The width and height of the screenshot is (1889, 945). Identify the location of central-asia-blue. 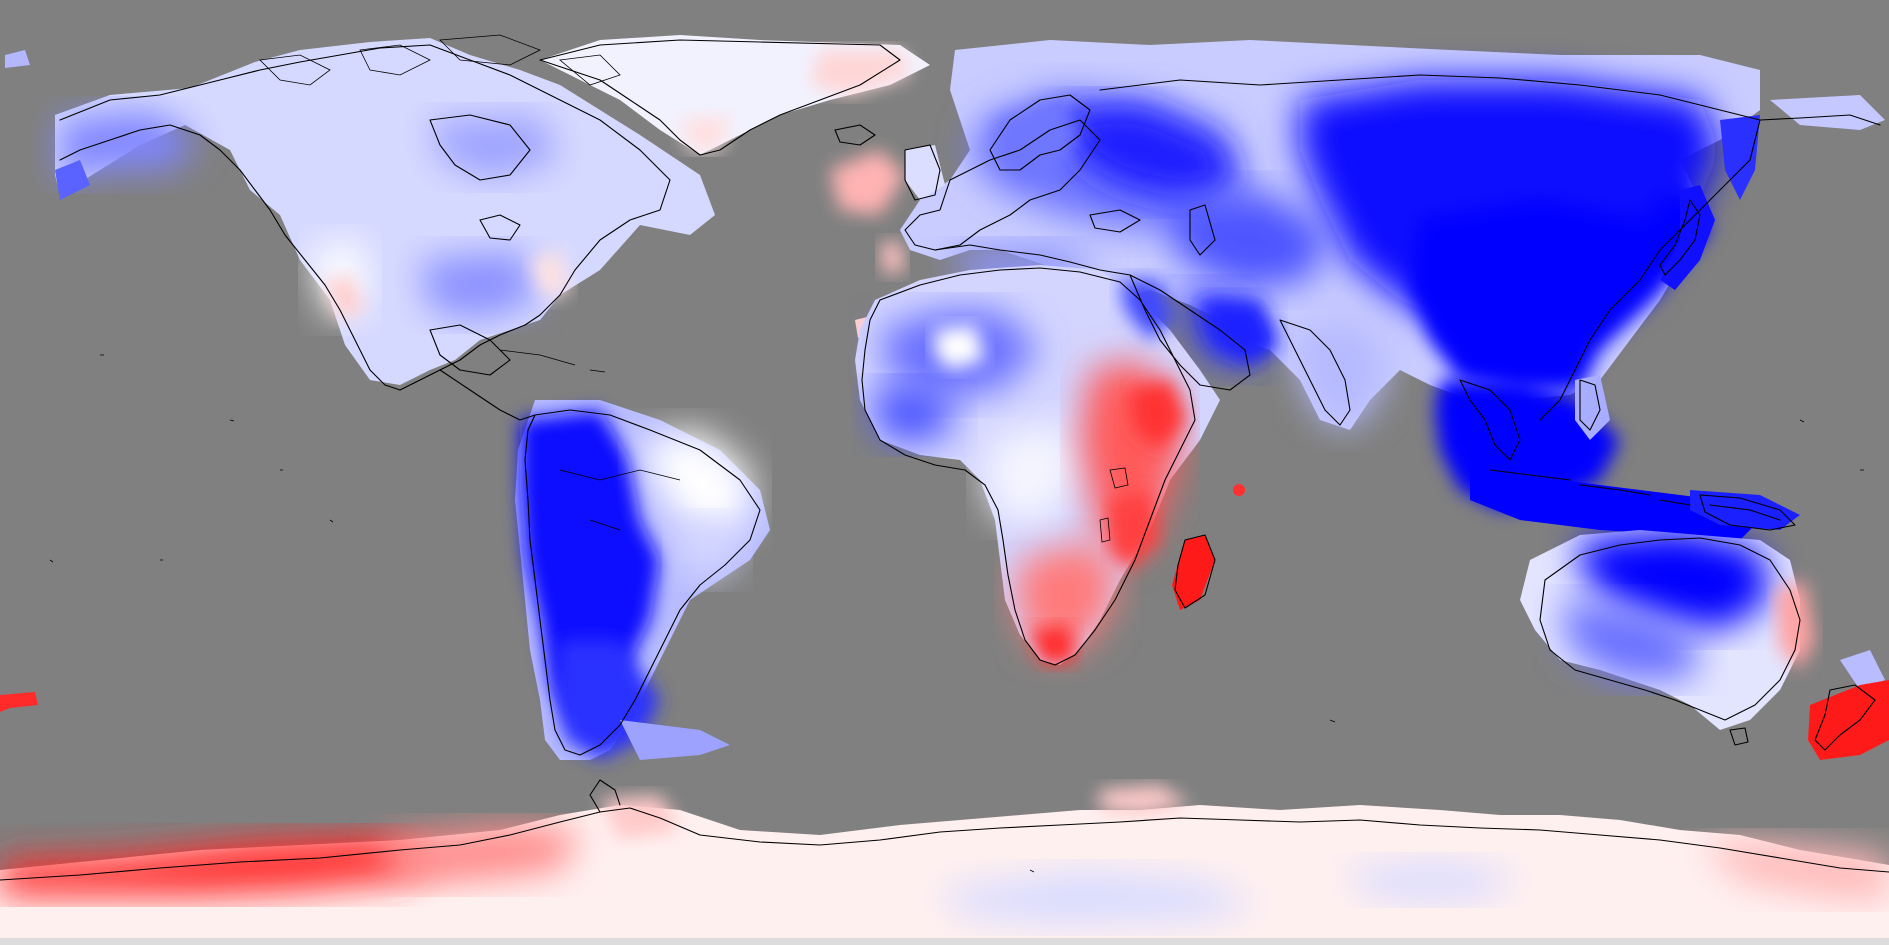
(1245, 240).